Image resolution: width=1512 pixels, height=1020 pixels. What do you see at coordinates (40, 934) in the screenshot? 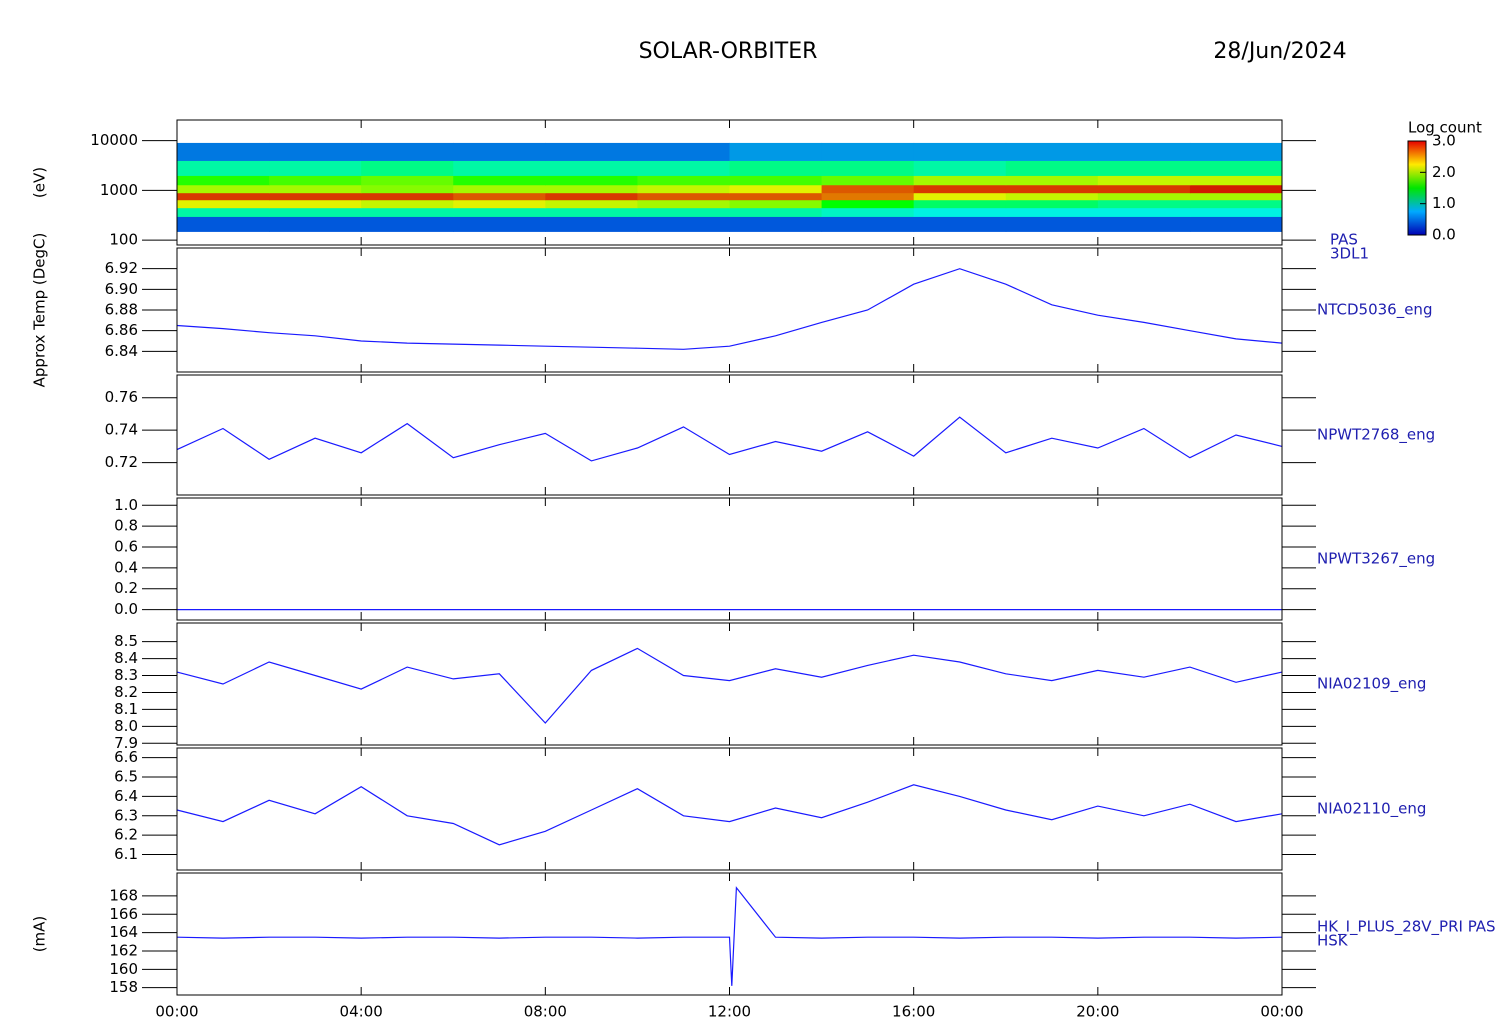
I see `y-axis-label: (mA)` at bounding box center [40, 934].